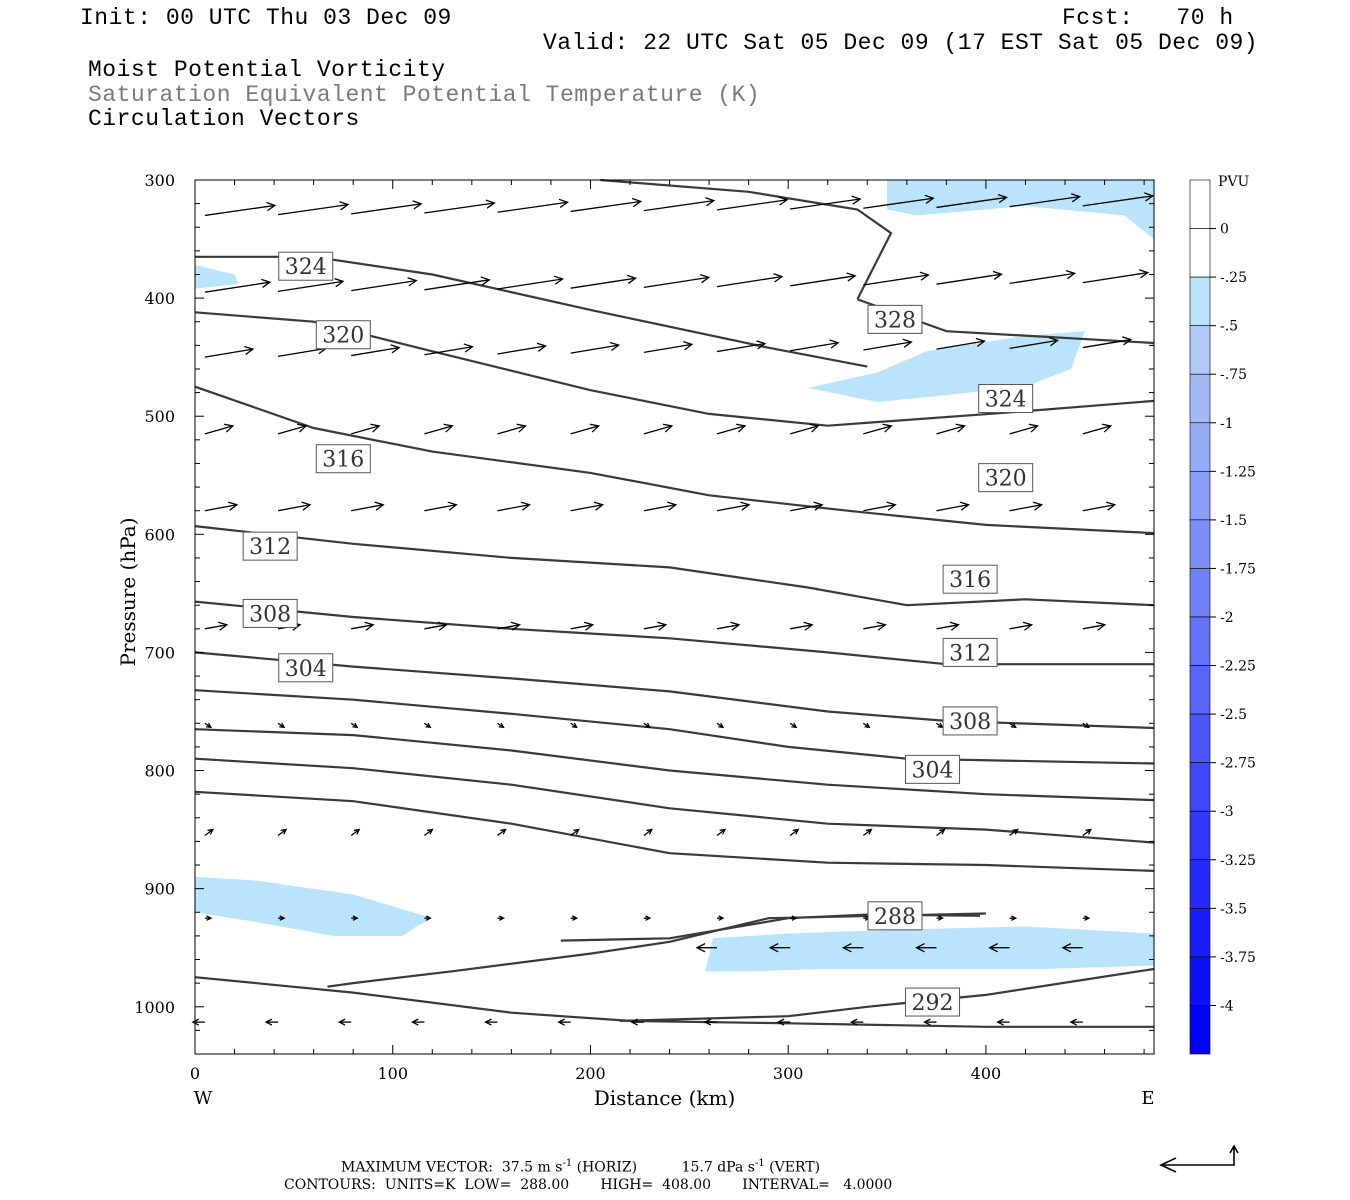 This screenshot has height=1200, width=1350. Describe the element at coordinates (1233, 715) in the screenshot. I see `colorbar-label: -2.5` at that location.